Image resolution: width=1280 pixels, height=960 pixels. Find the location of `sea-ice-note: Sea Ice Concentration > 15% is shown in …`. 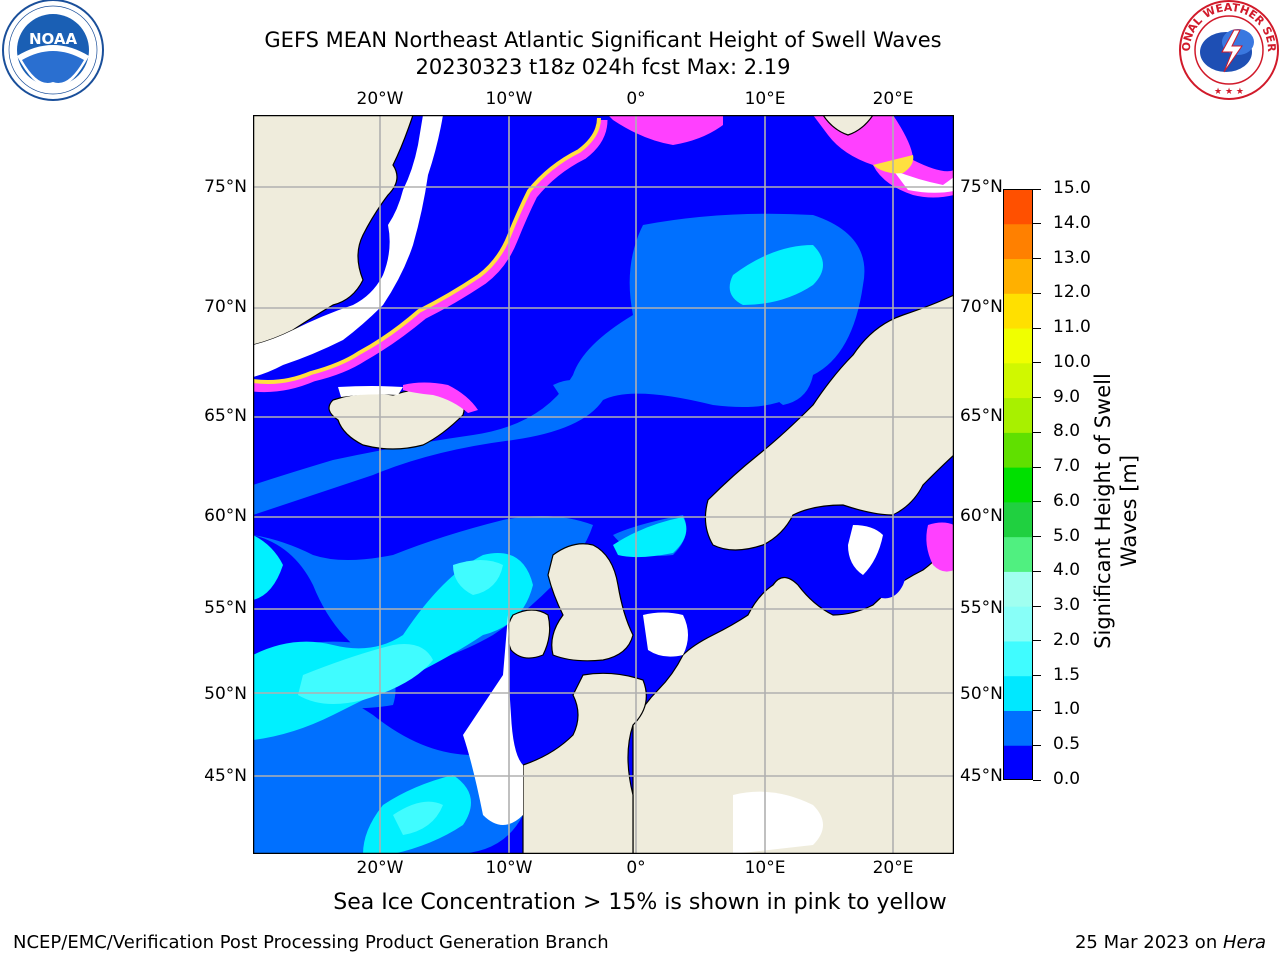

sea-ice-note: Sea Ice Concentration > 15% is shown in … is located at coordinates (640, 902).